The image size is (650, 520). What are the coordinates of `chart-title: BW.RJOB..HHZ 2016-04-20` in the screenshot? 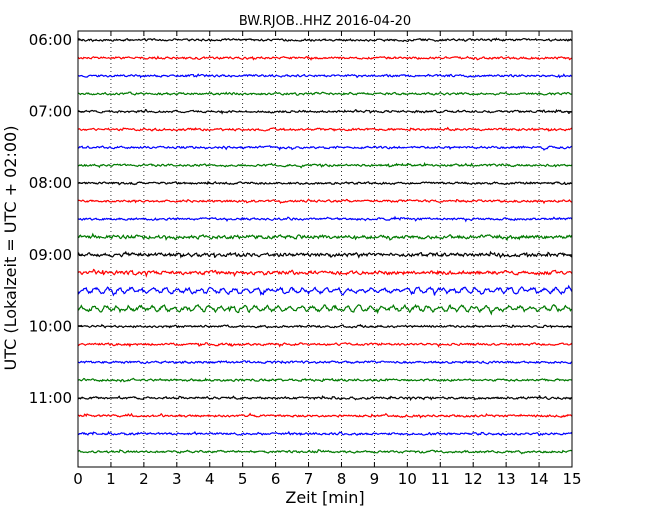 It's located at (325, 21).